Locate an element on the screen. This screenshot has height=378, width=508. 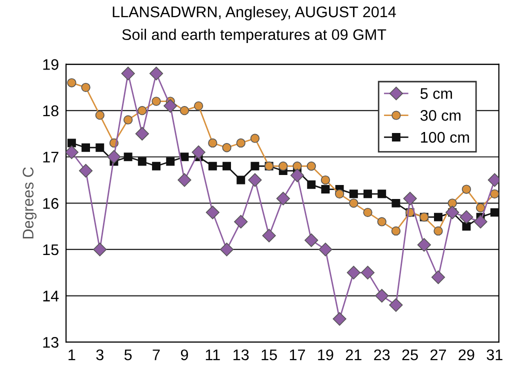
legend-label: 100 cm is located at coordinates (445, 137).